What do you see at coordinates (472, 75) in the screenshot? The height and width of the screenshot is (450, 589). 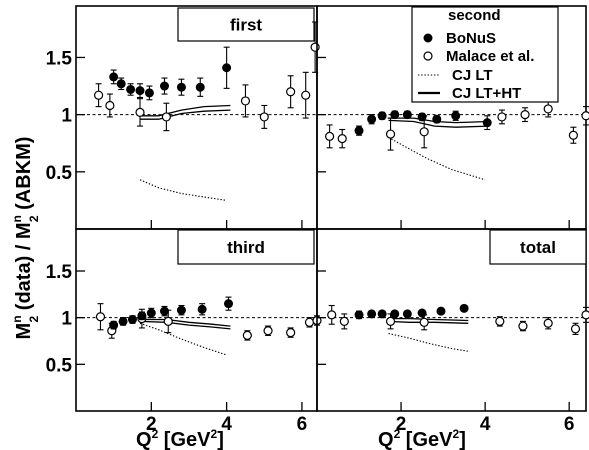 I see `legend-entry-cj-lt: CJ LT` at bounding box center [472, 75].